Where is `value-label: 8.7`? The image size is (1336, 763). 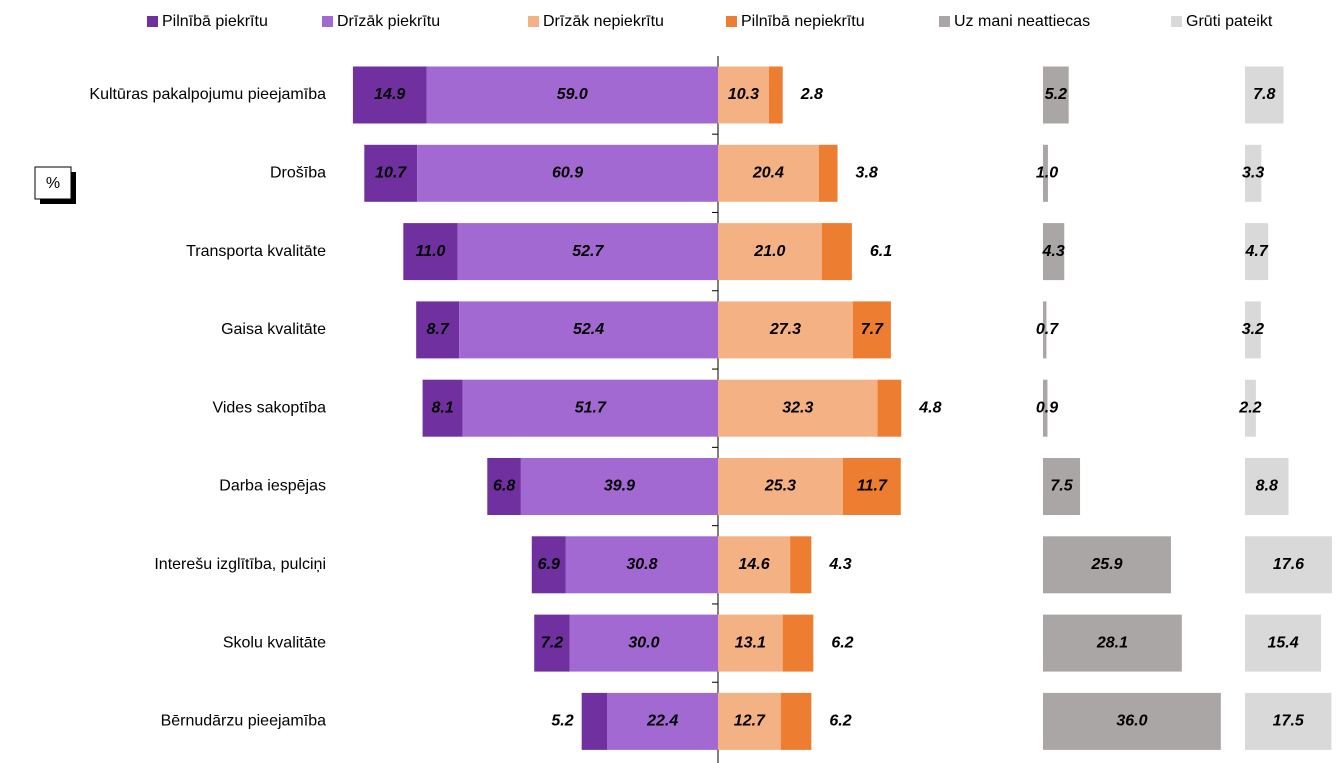
value-label: 8.7 is located at coordinates (438, 329).